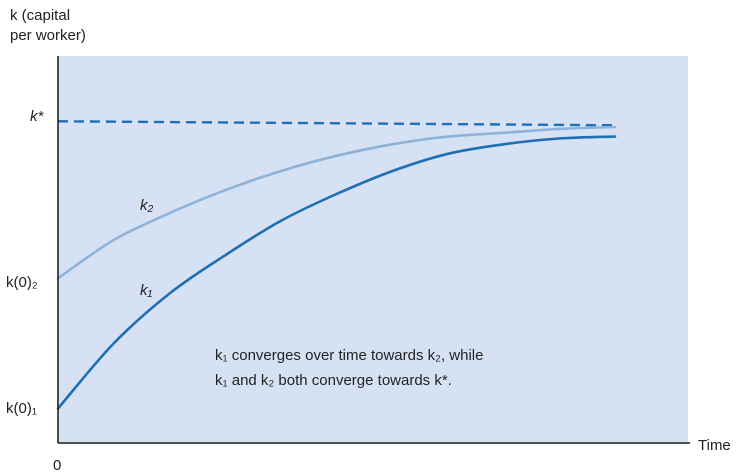  Describe the element at coordinates (146, 290) in the screenshot. I see `series-label-k1: k₁` at that location.